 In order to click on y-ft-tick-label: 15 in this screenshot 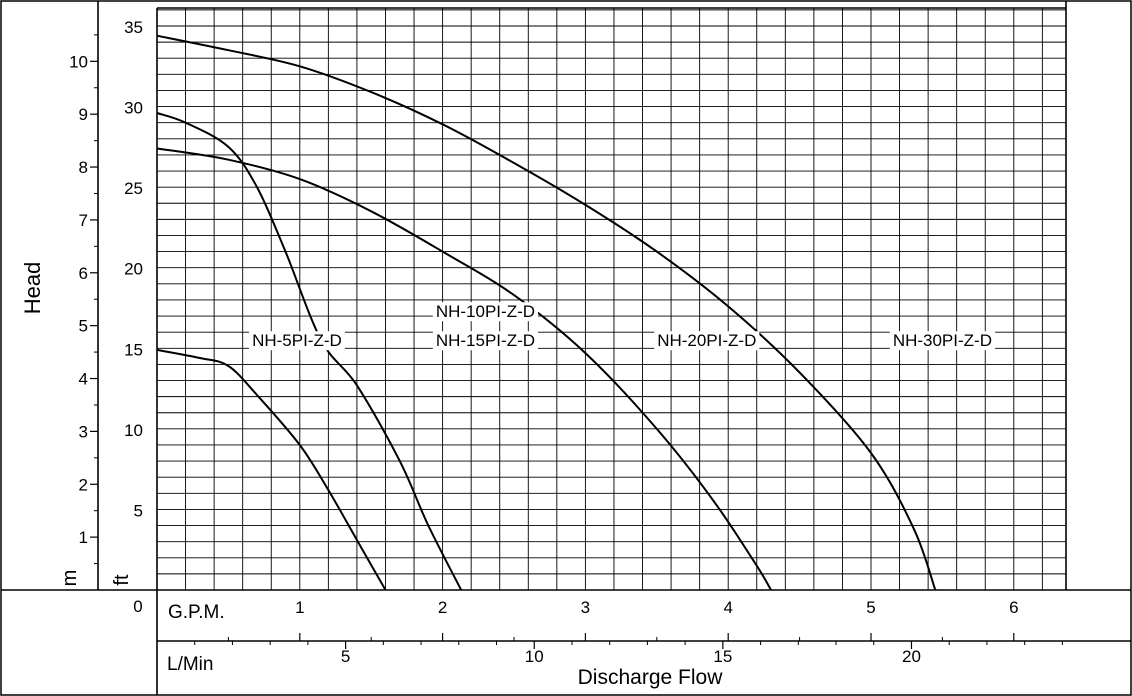, I will do `click(133, 349)`.